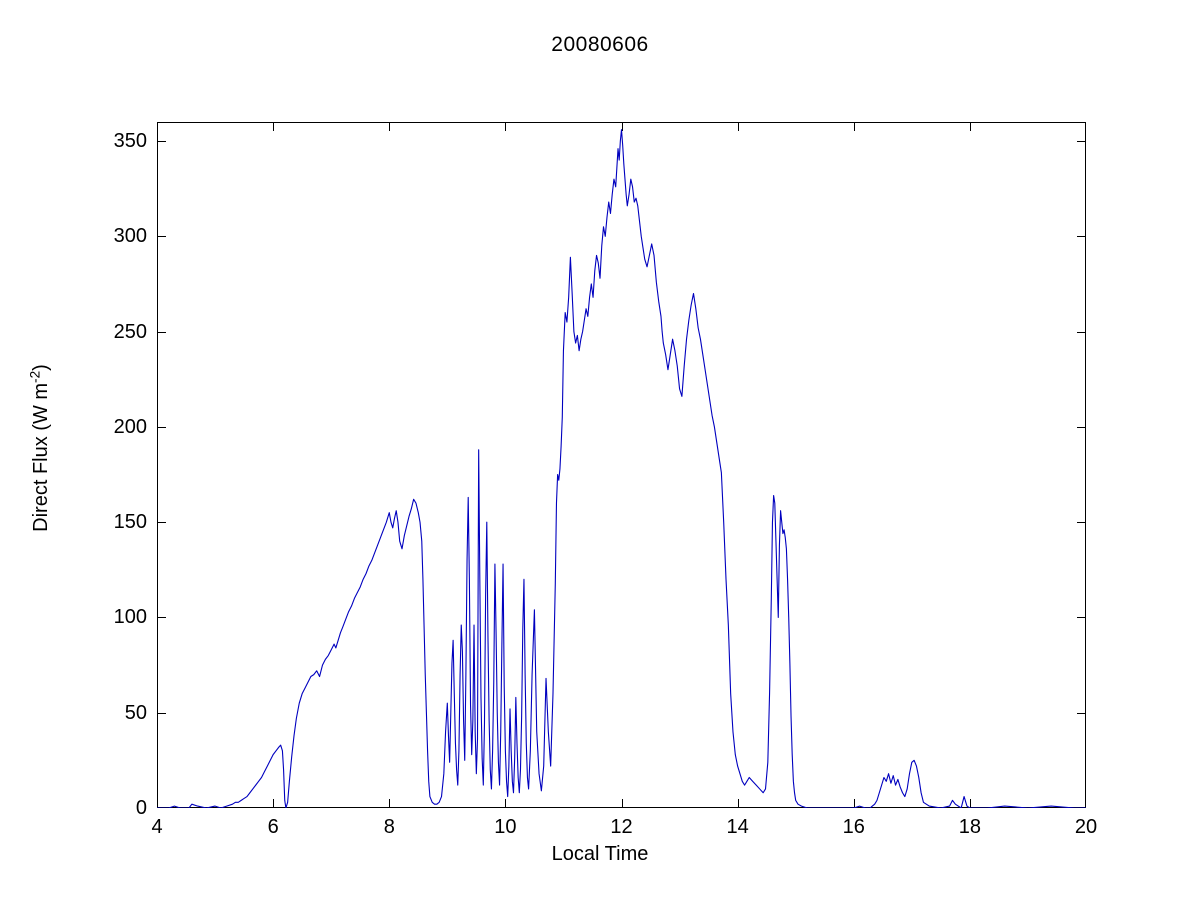  What do you see at coordinates (141, 808) in the screenshot?
I see `y-tick-label: 0` at bounding box center [141, 808].